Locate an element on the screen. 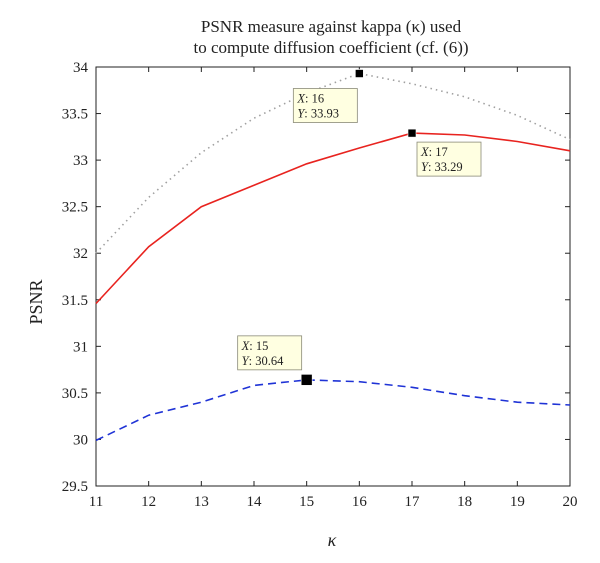  x-axis-label: κ is located at coordinates (332, 540).